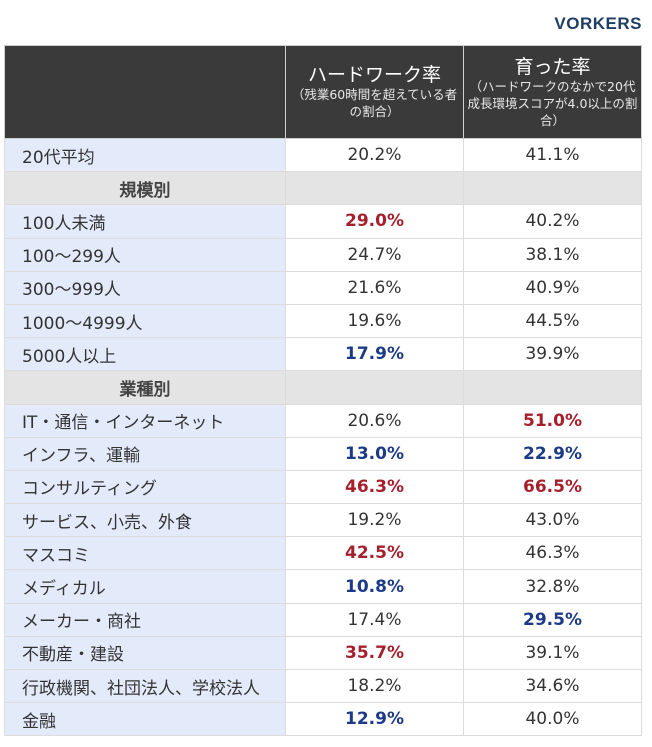  I want to click on hardwork-rate-value: 17.9%, so click(374, 354).